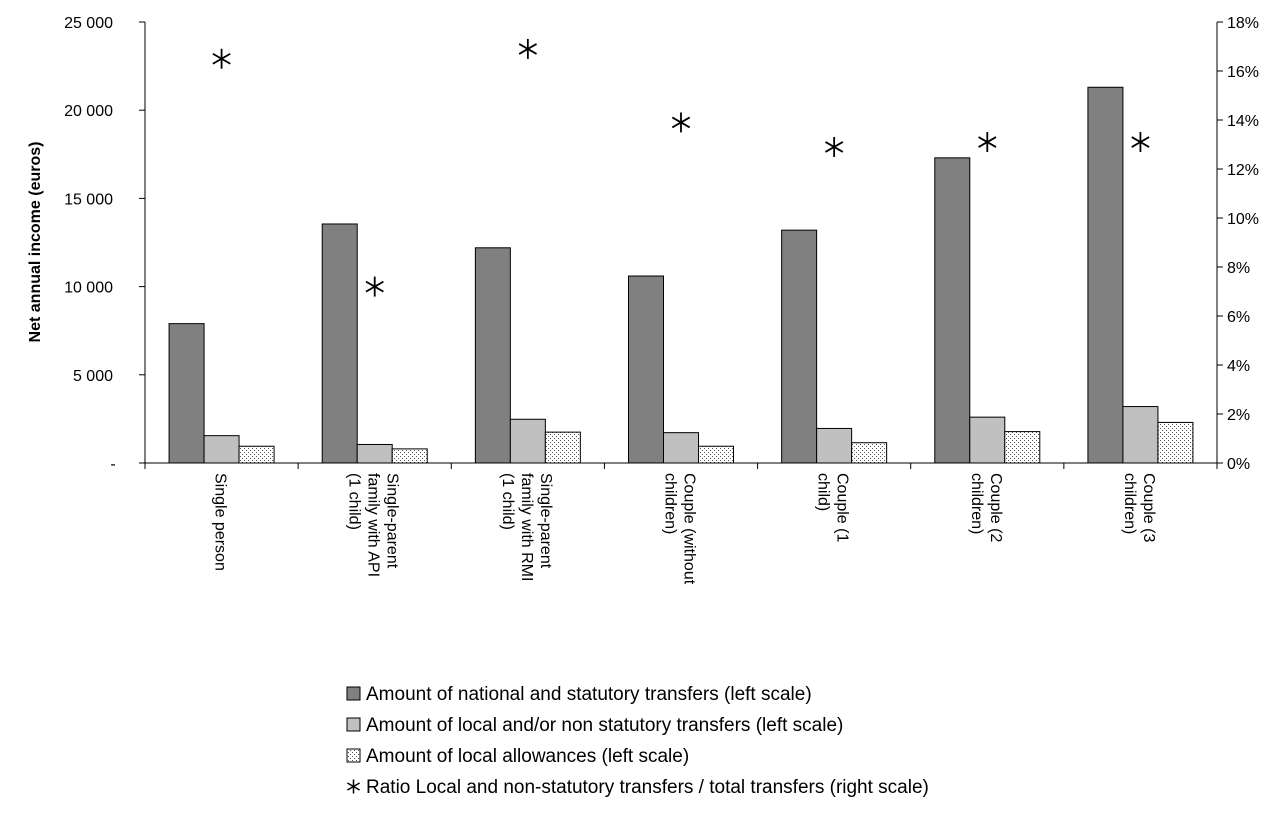 Image resolution: width=1276 pixels, height=827 pixels. I want to click on bar-s2-c3, so click(716, 454).